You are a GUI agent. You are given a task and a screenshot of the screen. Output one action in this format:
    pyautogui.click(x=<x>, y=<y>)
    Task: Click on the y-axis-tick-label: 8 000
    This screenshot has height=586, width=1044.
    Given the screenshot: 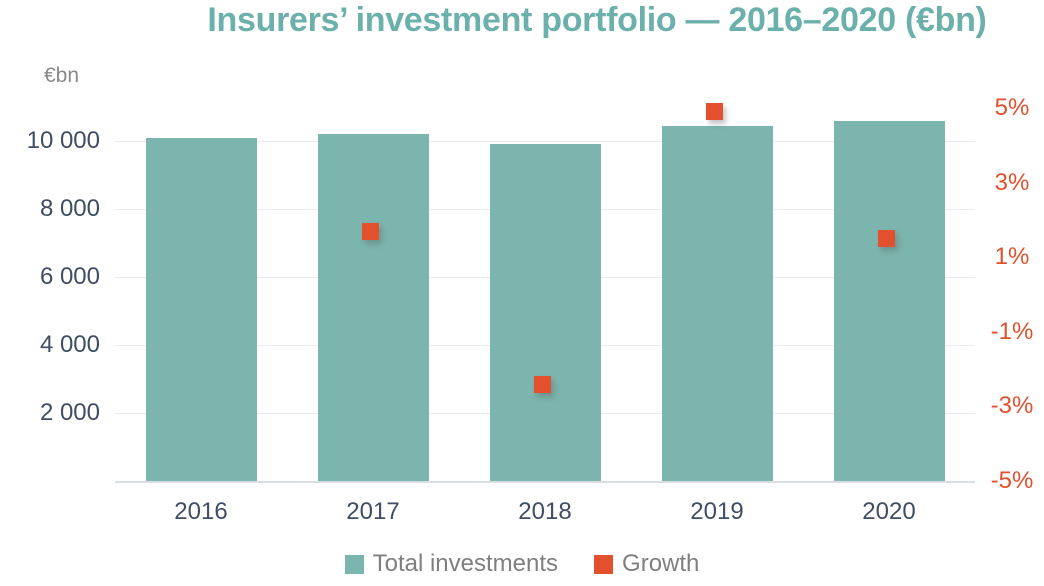 What is the action you would take?
    pyautogui.click(x=69, y=208)
    